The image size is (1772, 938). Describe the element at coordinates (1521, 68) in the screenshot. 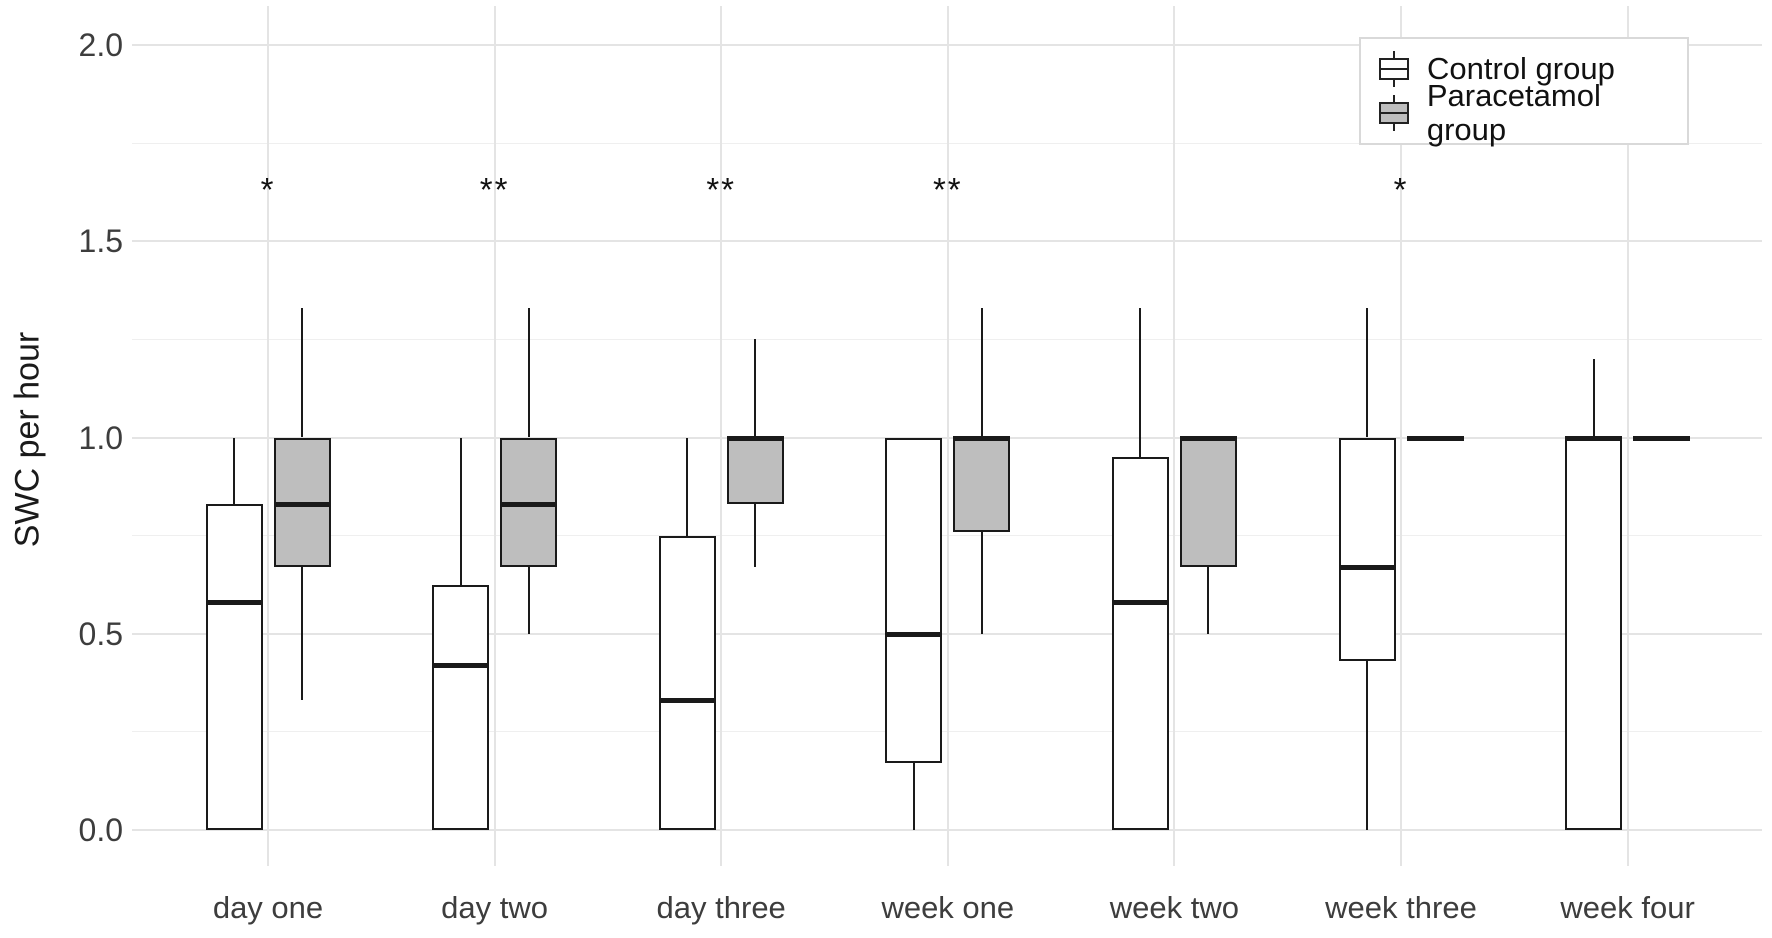

I see `legend-label-control: Control group` at that location.